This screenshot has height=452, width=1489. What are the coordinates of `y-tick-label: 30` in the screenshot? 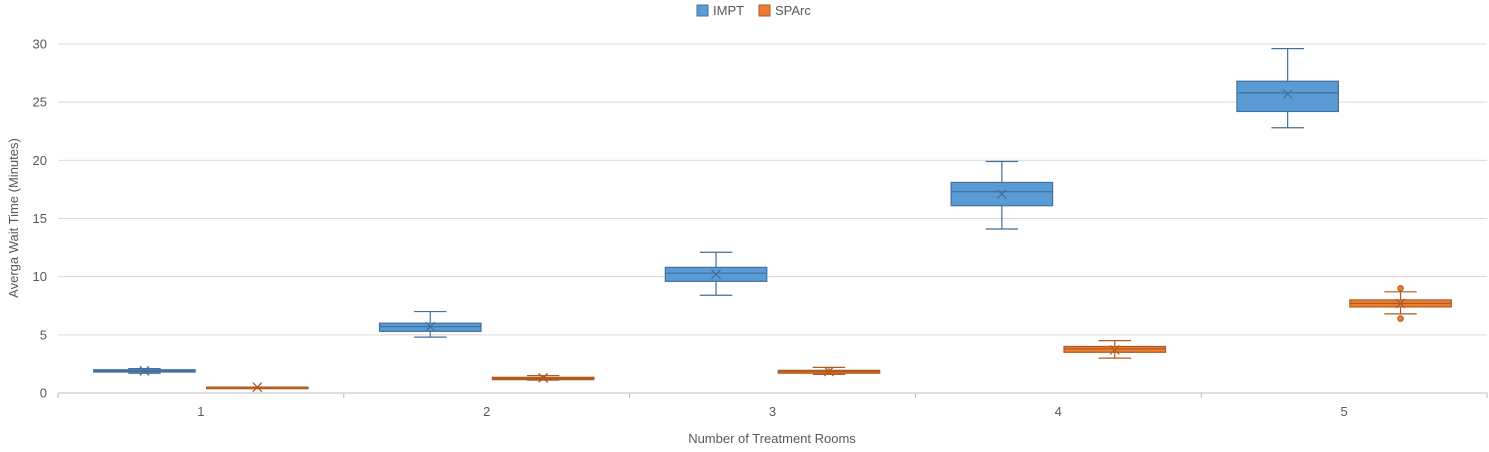 It's located at (40, 44).